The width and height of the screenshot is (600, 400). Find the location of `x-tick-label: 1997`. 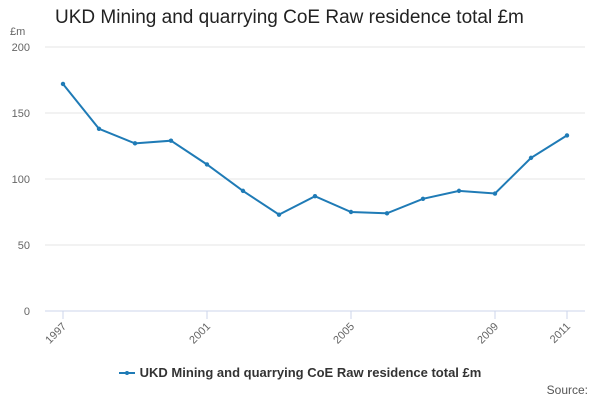

x-tick-label: 1997 is located at coordinates (56, 334).